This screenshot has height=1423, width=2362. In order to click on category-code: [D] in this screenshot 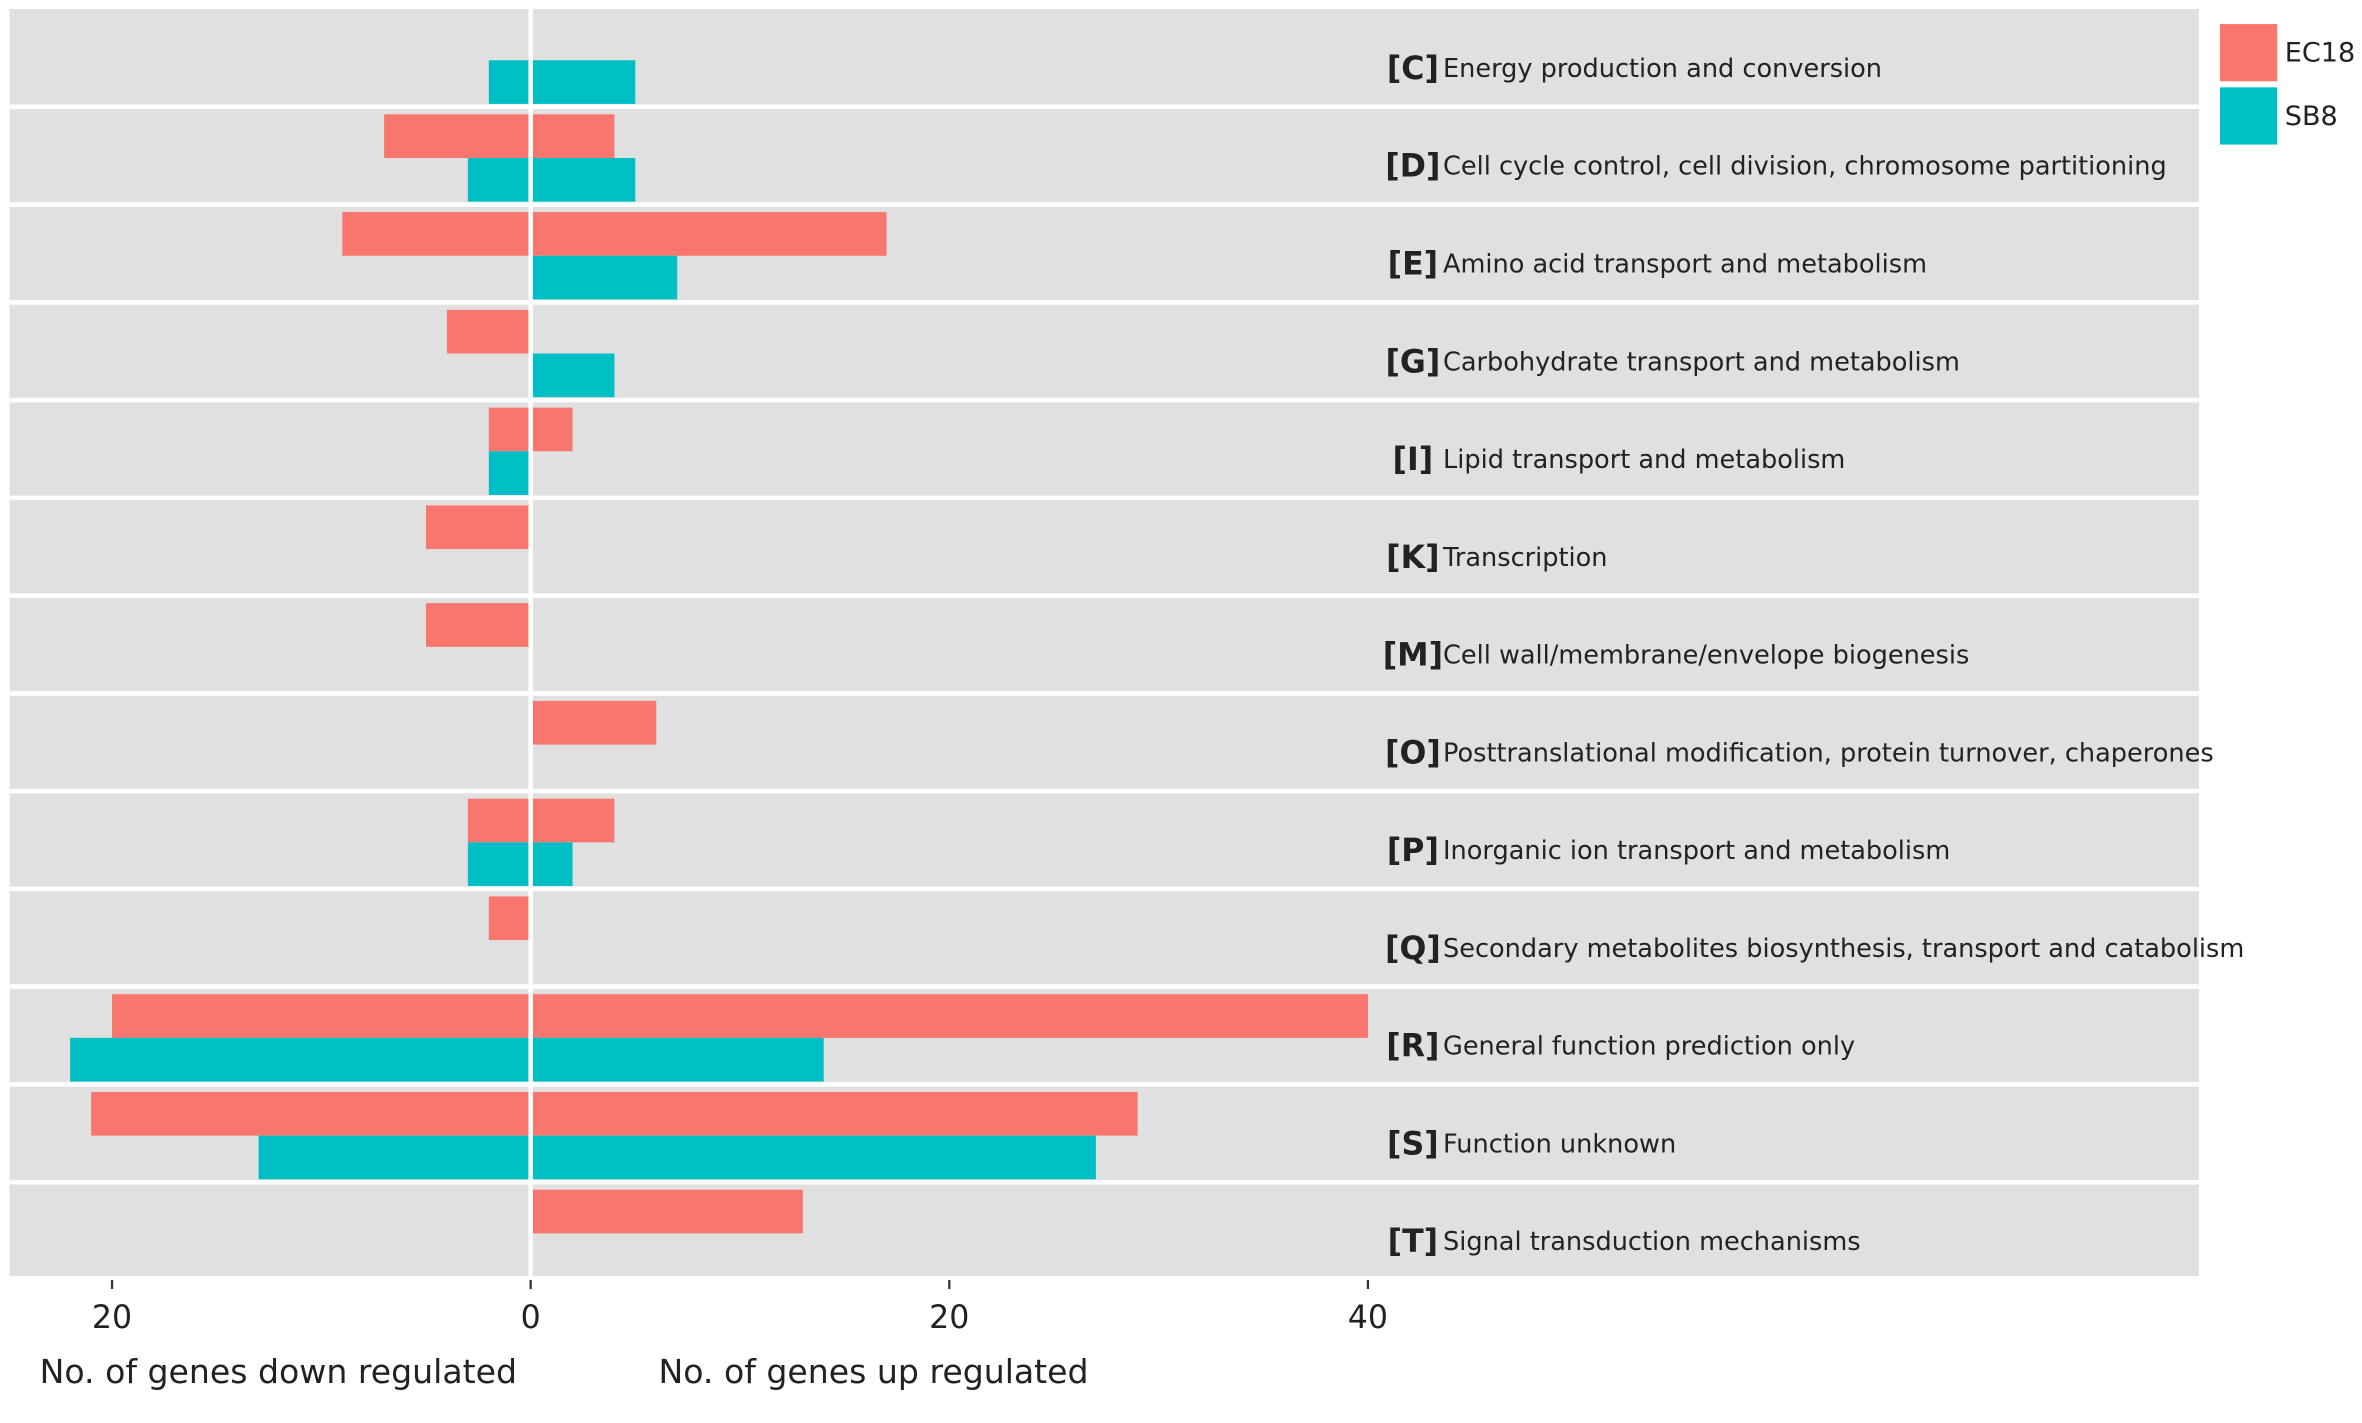, I will do `click(1412, 167)`.